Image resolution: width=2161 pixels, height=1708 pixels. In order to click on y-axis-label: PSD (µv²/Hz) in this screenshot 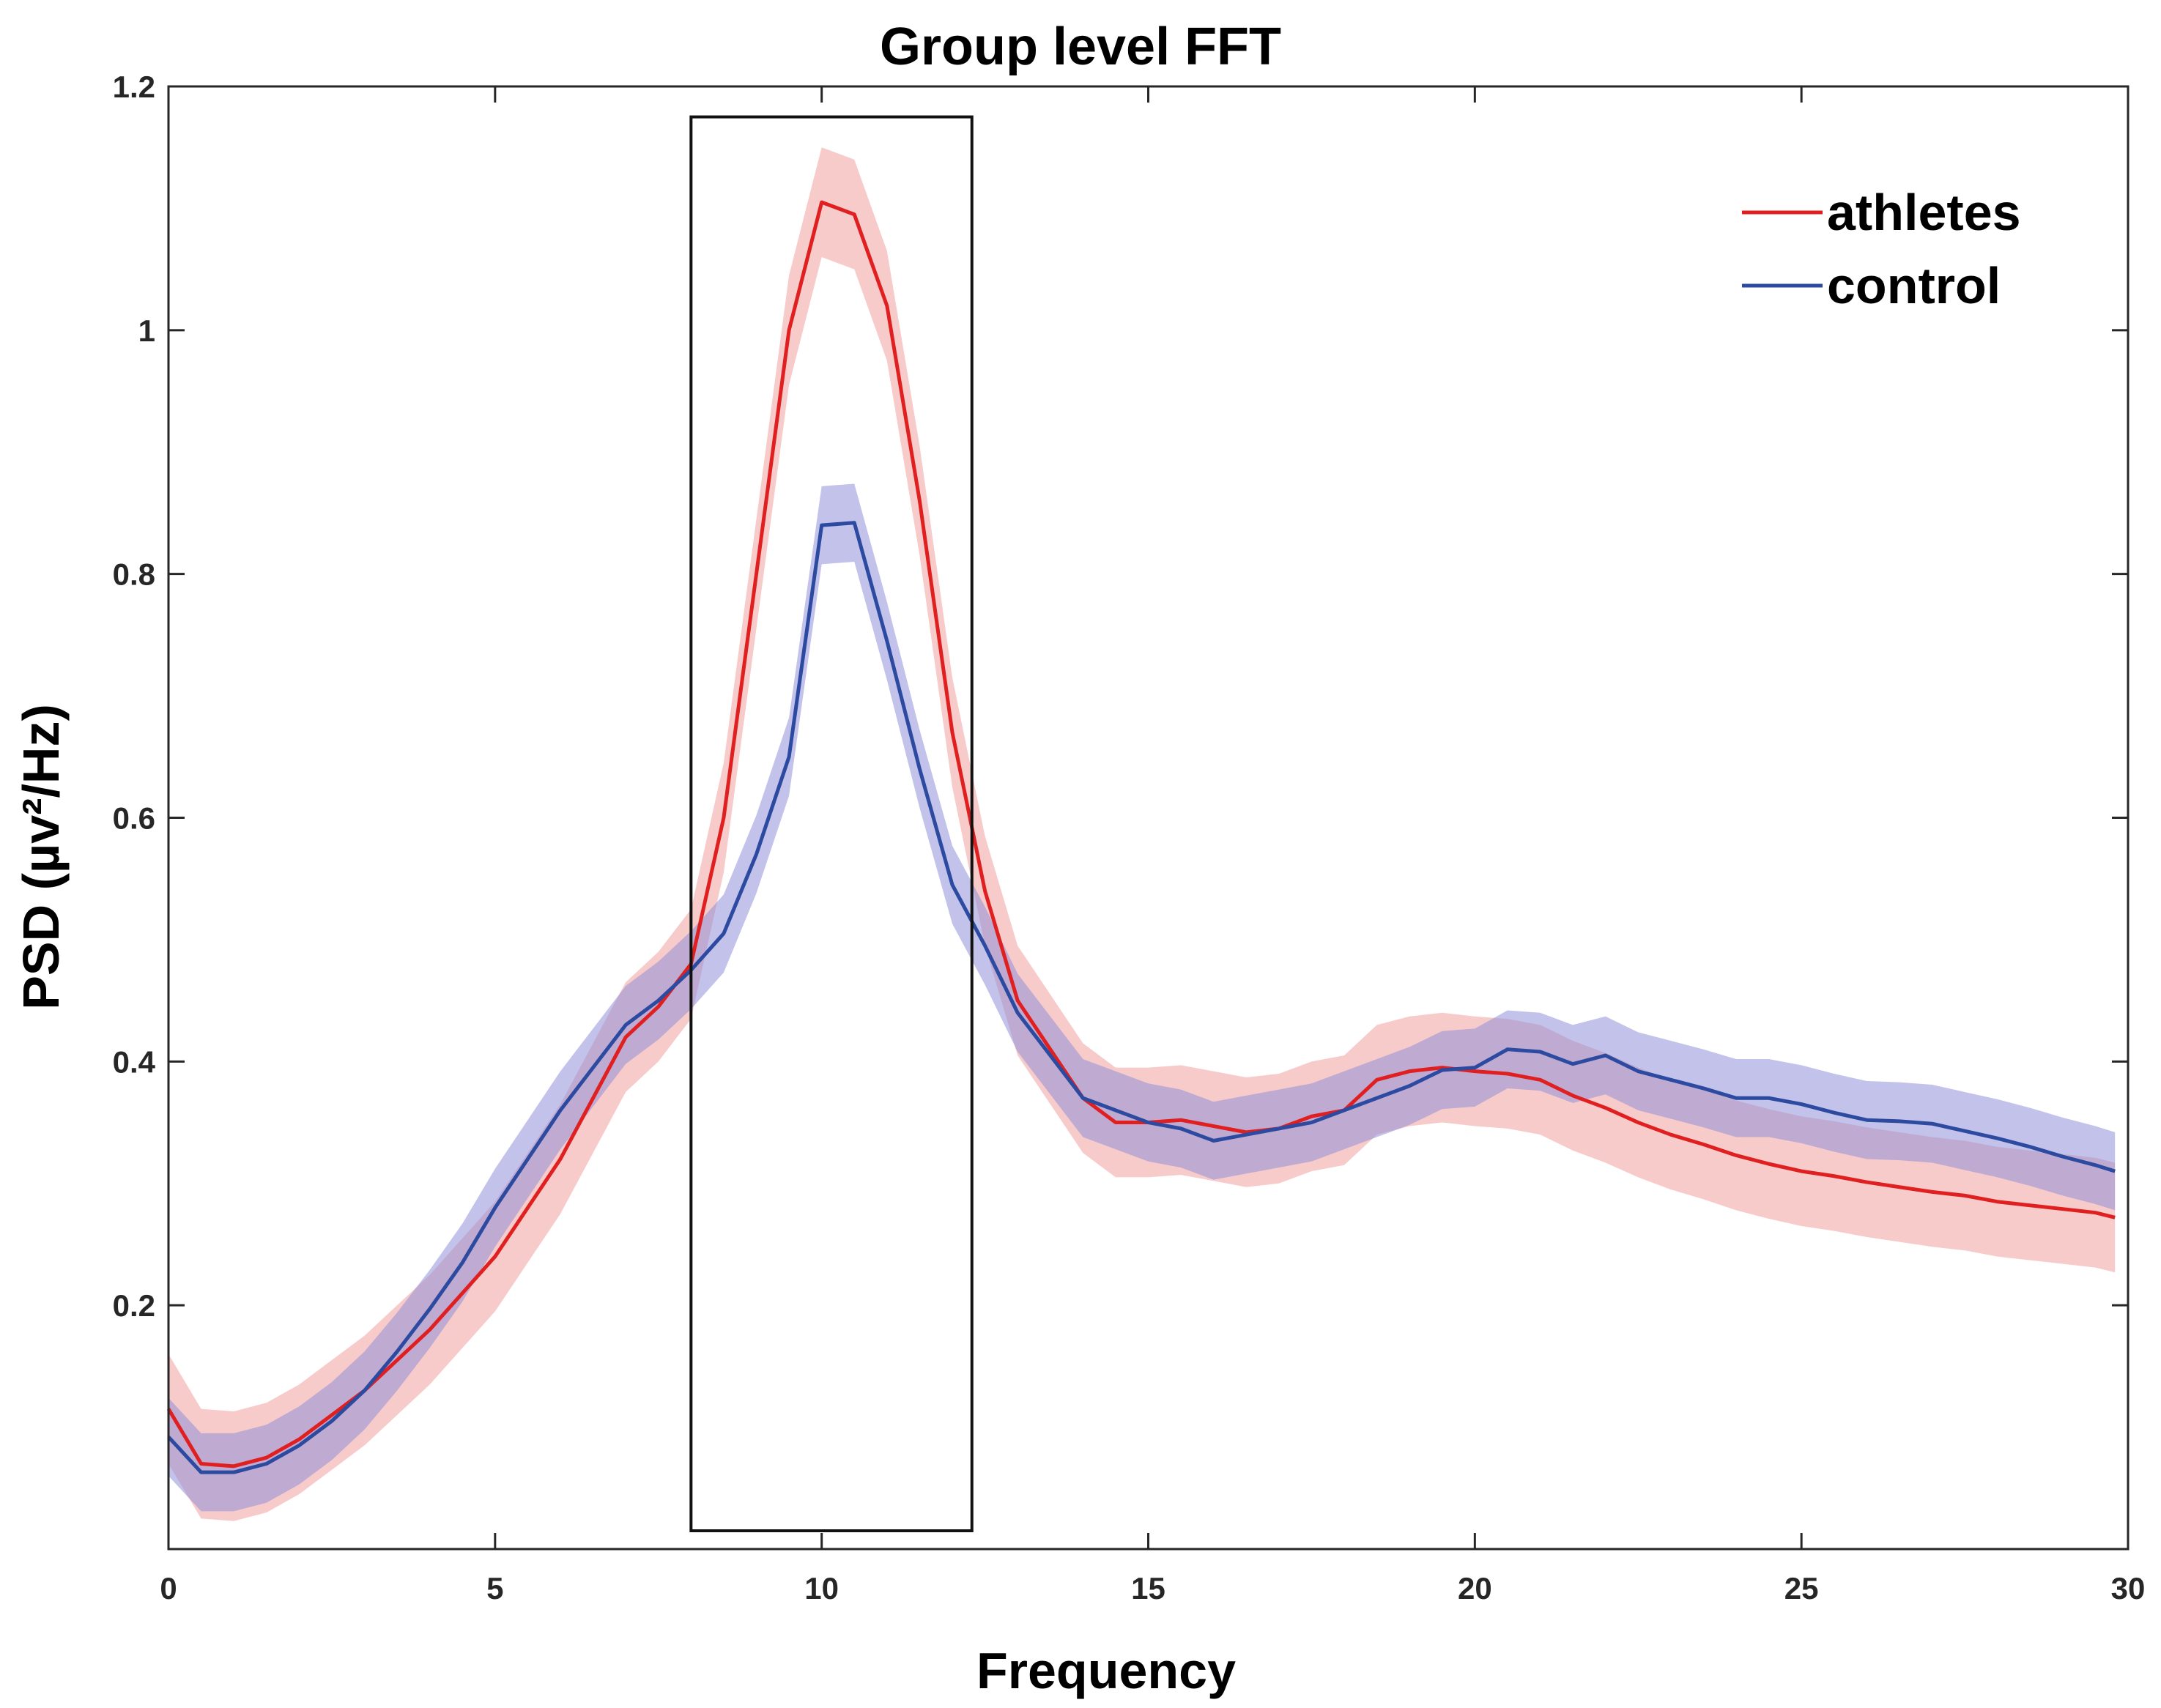, I will do `click(41, 857)`.